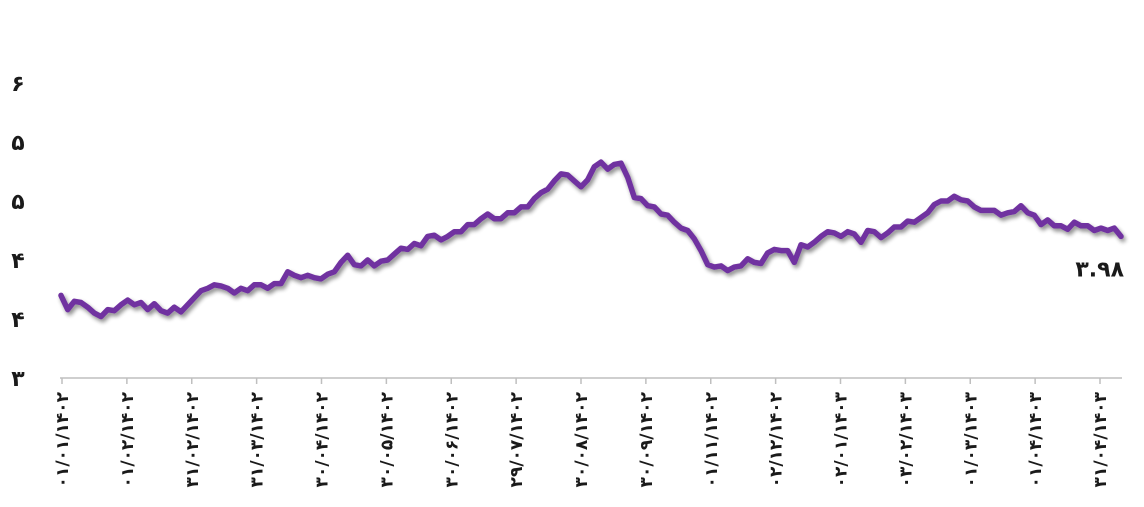  Describe the element at coordinates (906, 439) in the screenshot. I see `x-tick-label: ۰۳/۰۲/۱۴۰۳` at that location.